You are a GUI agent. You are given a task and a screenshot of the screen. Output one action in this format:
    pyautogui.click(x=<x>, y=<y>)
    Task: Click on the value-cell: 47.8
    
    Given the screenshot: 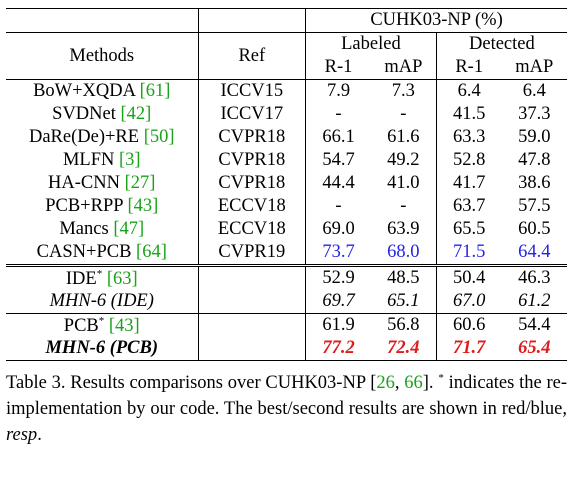 What is the action you would take?
    pyautogui.click(x=534, y=160)
    